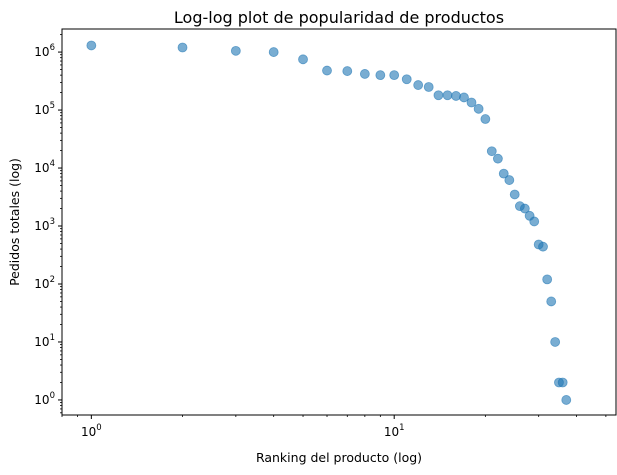  Describe the element at coordinates (334, 427) in the screenshot. I see `x-axis-ticks: 10⁰ 10¹` at that location.